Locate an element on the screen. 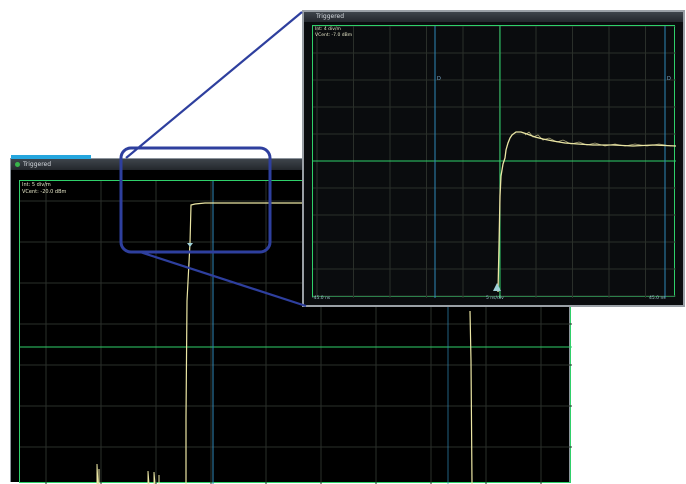 The image size is (686, 484). trigger-arrow-icon is located at coordinates (497, 287).